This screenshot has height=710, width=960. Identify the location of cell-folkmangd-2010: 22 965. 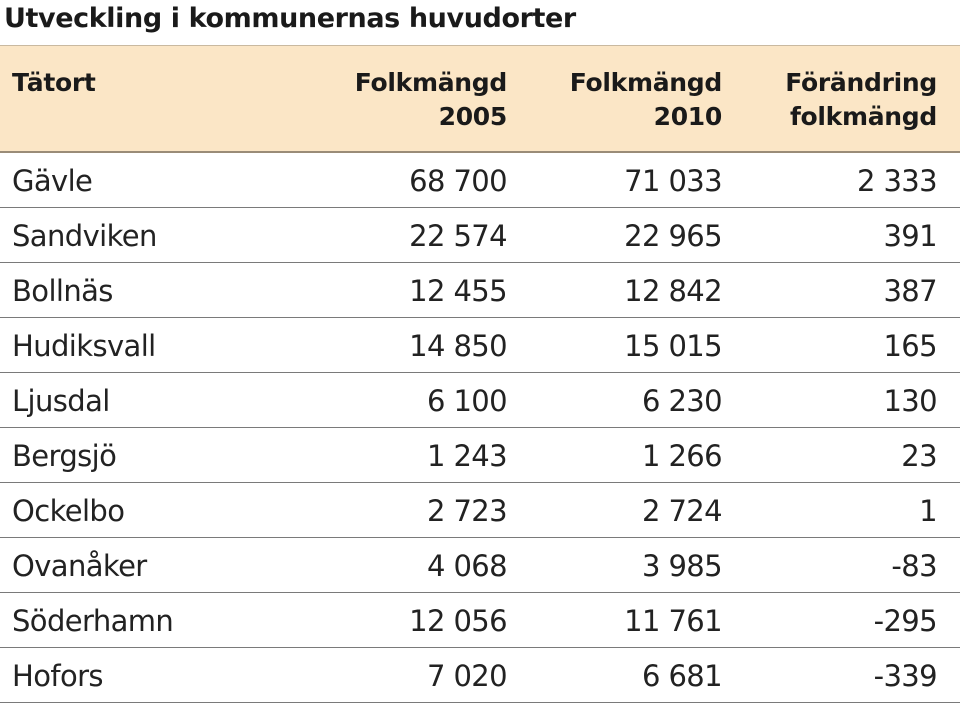
(673, 236).